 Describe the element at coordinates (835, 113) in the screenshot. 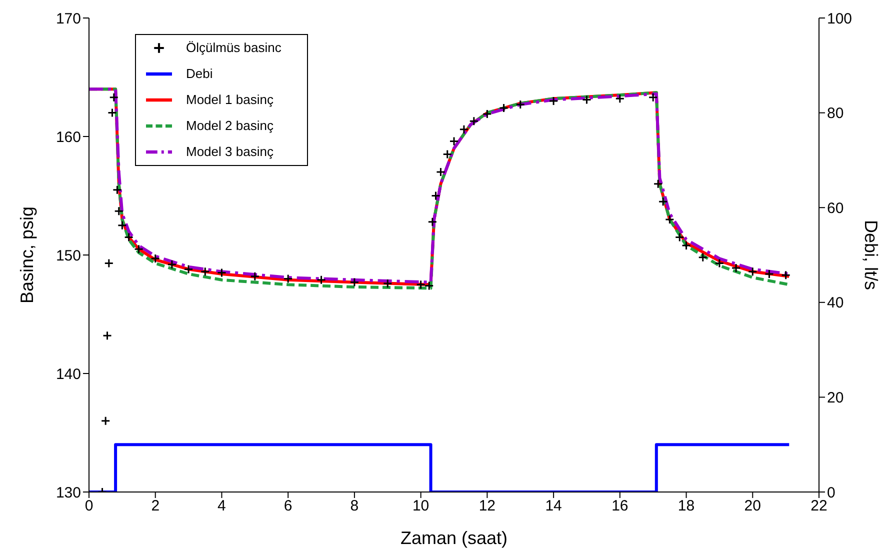

I see `y2-tick-label: 80` at that location.